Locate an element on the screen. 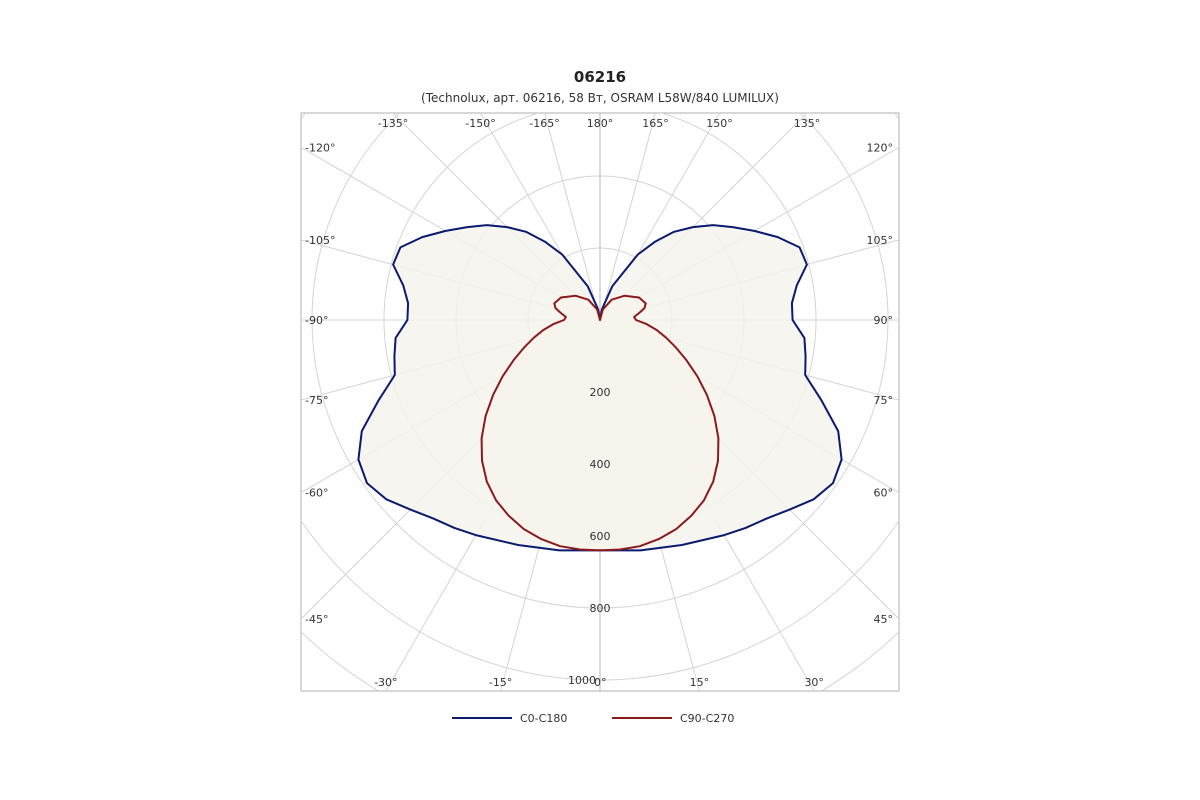  angle-tick-label: 30° is located at coordinates (814, 682).